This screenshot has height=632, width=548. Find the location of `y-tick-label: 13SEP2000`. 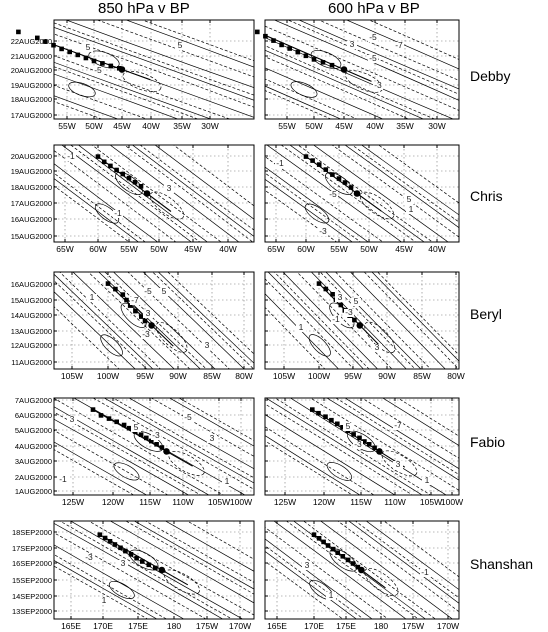

y-tick-label: 13SEP2000 is located at coordinates (32, 611).